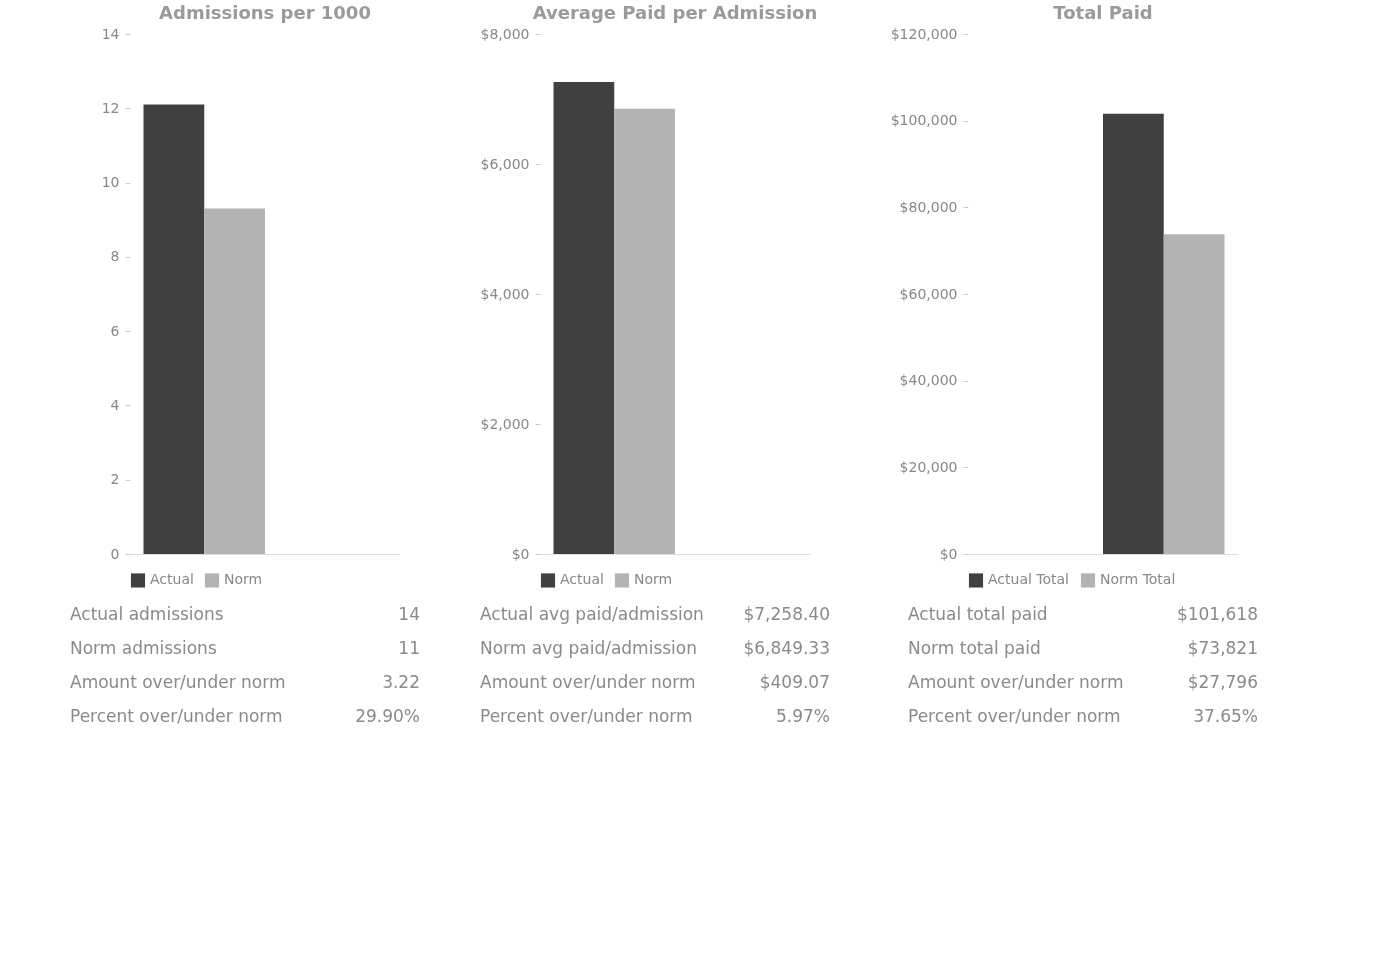 The width and height of the screenshot is (1379, 979). What do you see at coordinates (588, 648) in the screenshot?
I see `text: Norm avg paid/admission` at bounding box center [588, 648].